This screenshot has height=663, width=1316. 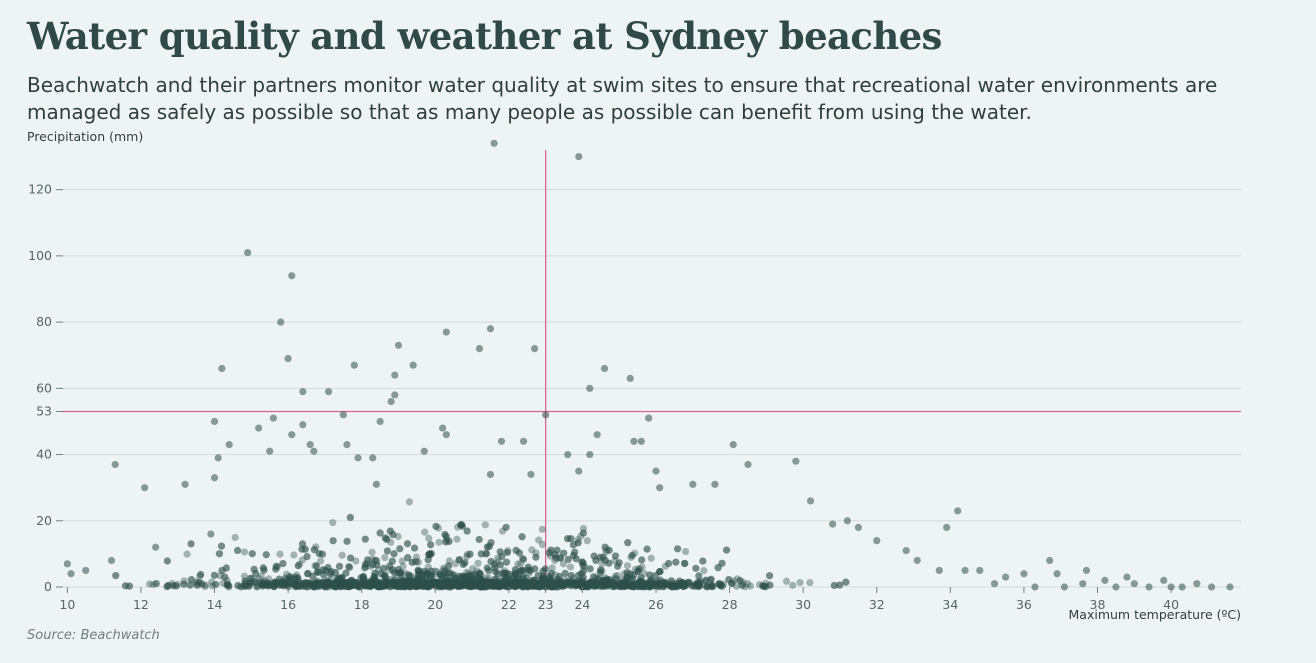 I want to click on x-tick-label: 12, so click(x=141, y=604).